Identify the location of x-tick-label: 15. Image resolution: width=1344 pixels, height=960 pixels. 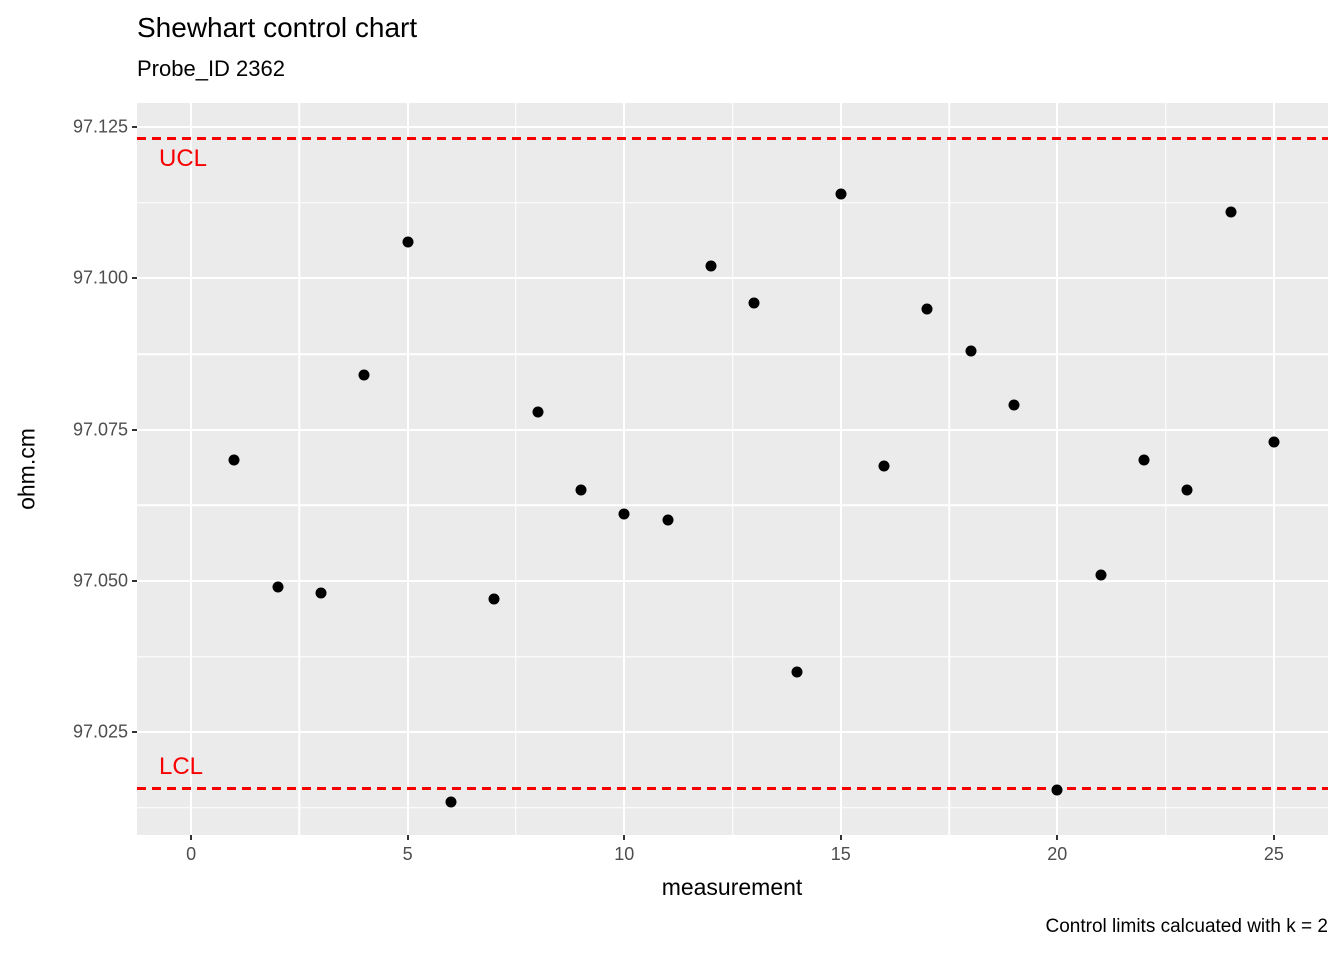
(840, 854).